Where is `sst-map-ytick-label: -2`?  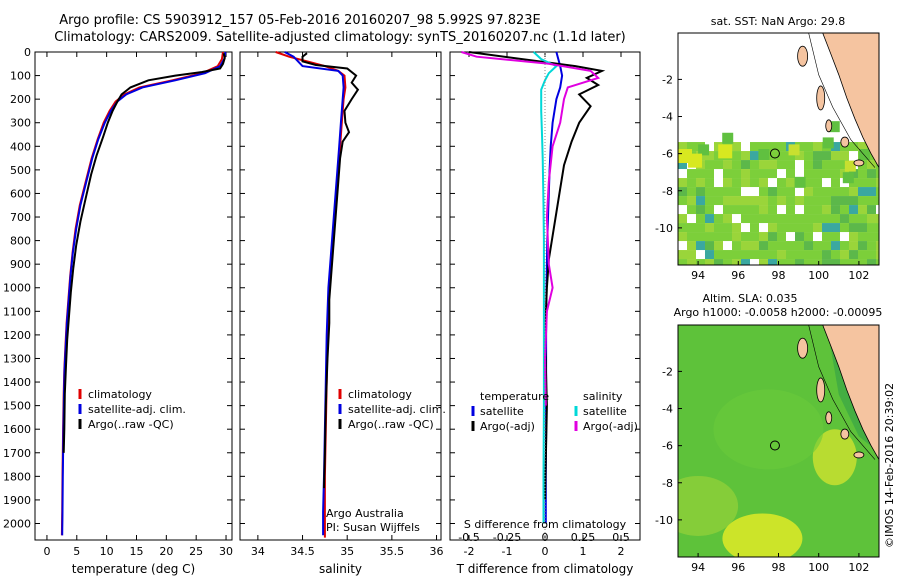 sst-map-ytick-label: -2 is located at coordinates (667, 79).